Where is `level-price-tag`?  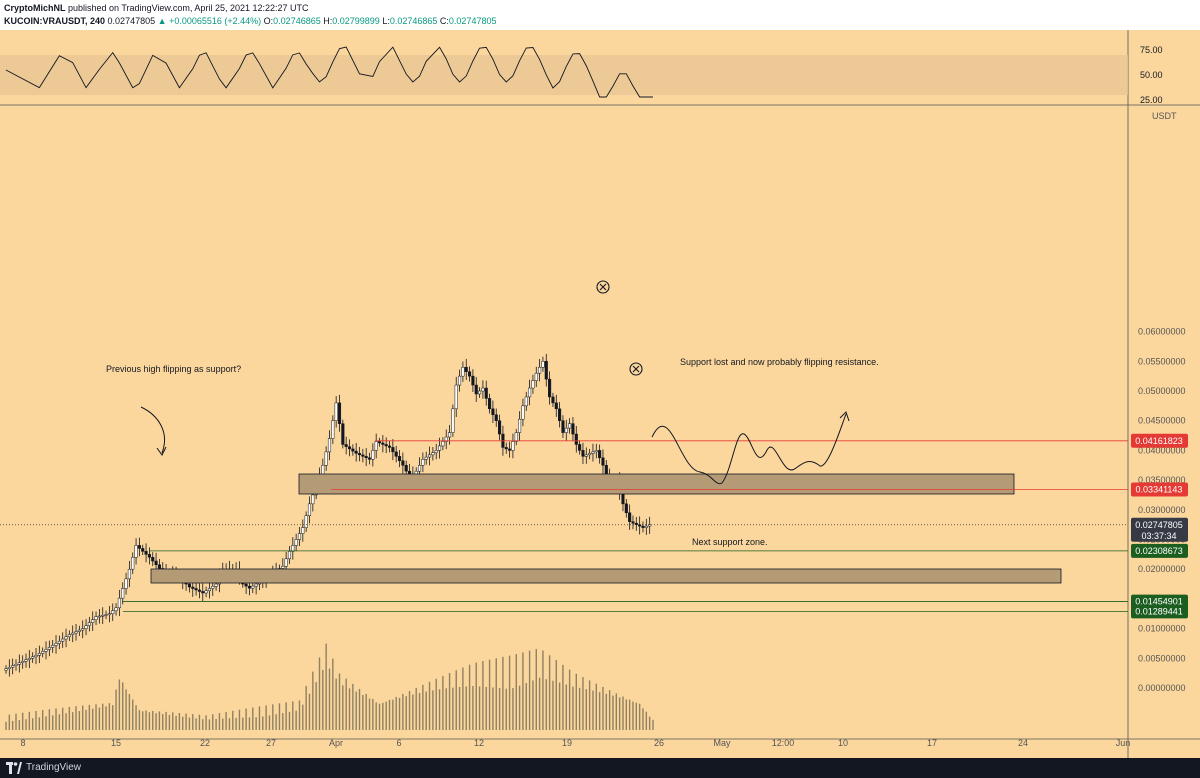
level-price-tag is located at coordinates (1159, 550).